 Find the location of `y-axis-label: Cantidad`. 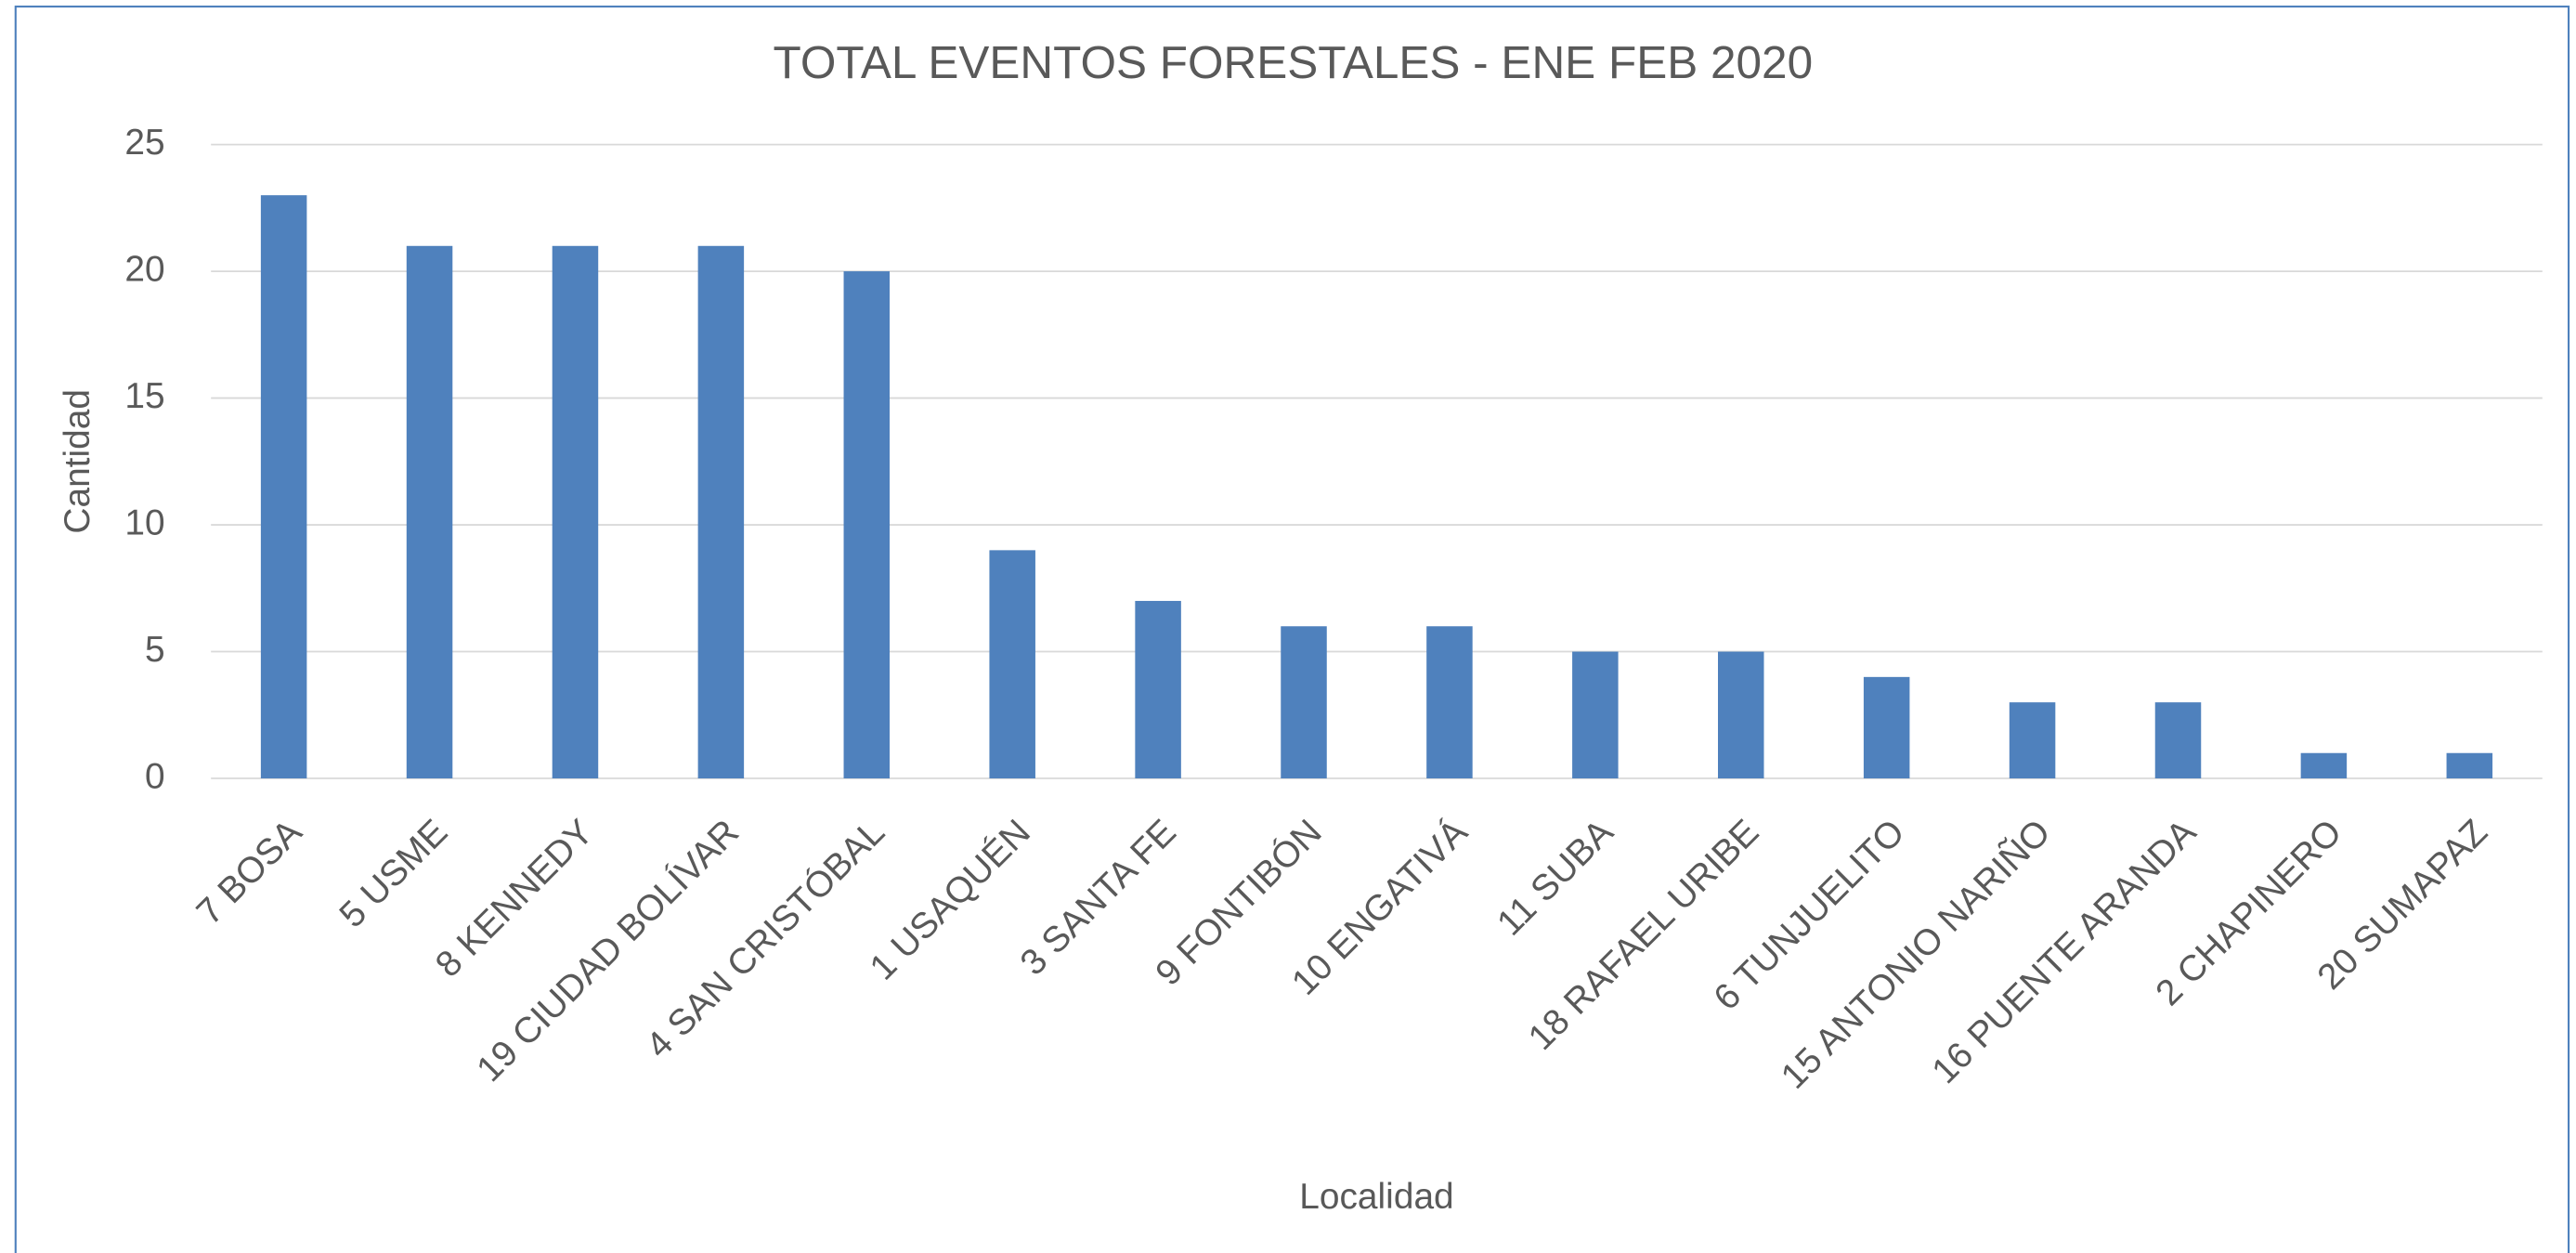

y-axis-label: Cantidad is located at coordinates (78, 461).